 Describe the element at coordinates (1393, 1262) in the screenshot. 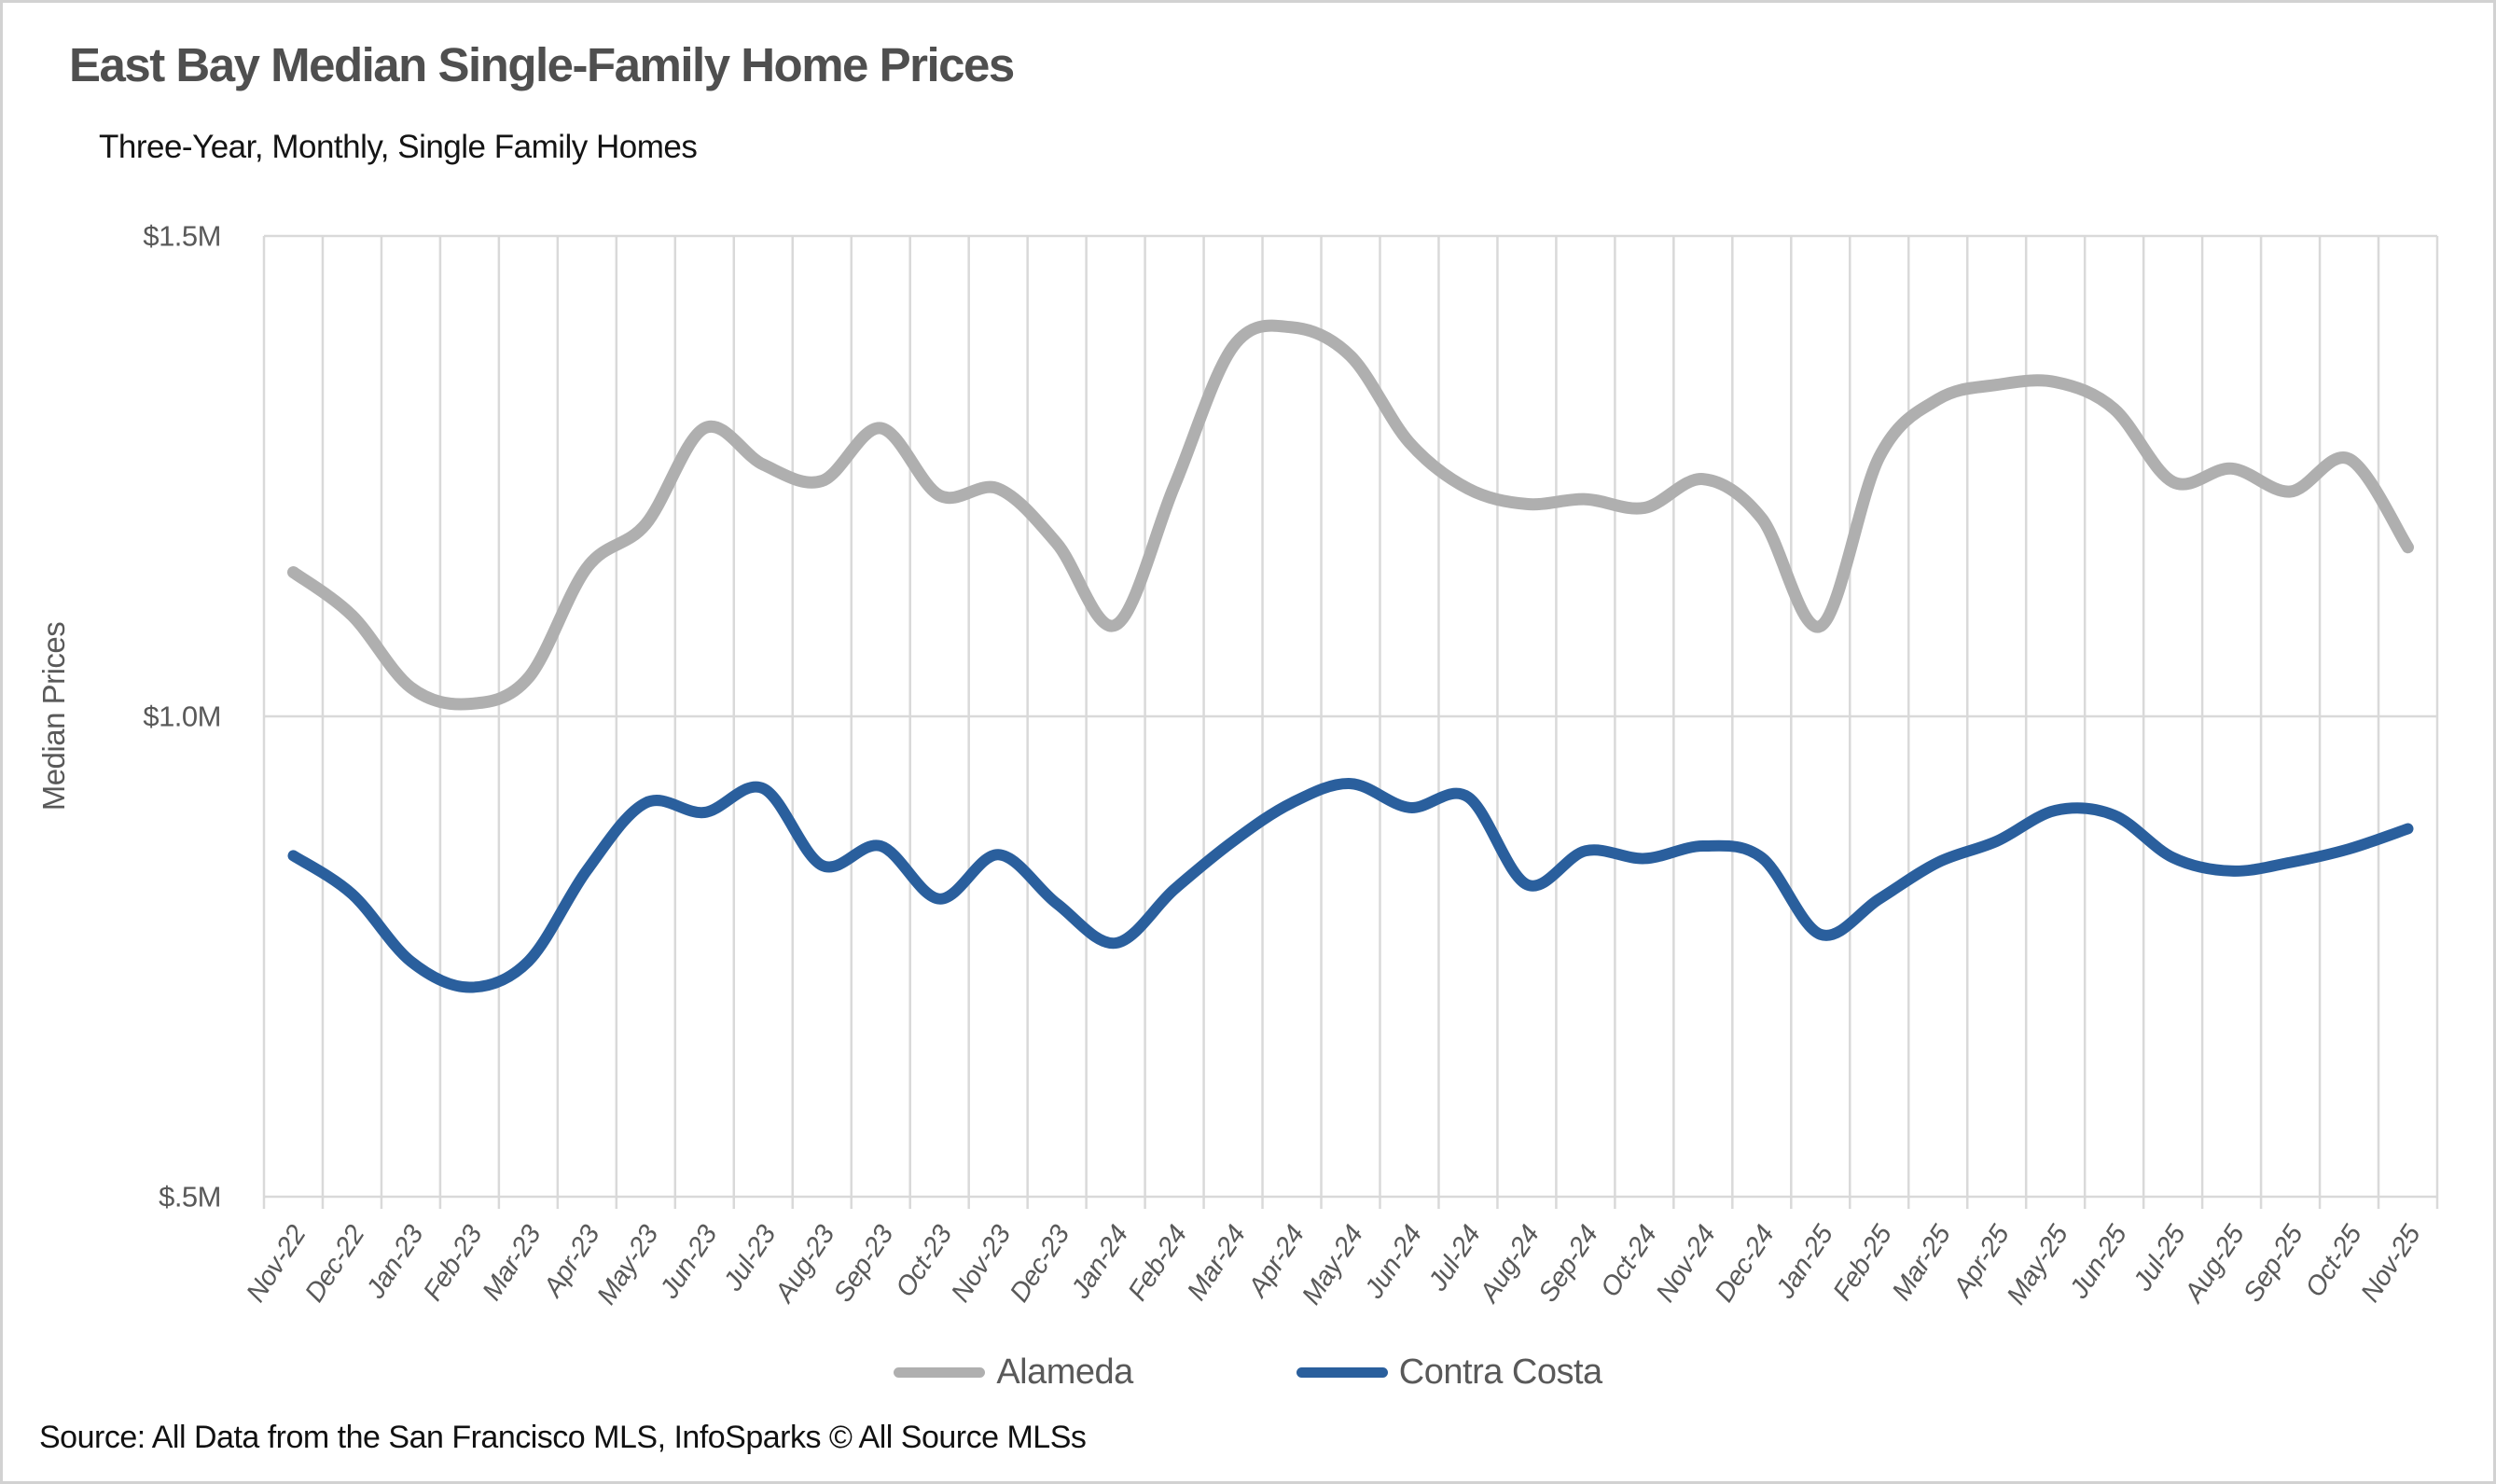

I see `x-tick-label: Jun-24` at that location.